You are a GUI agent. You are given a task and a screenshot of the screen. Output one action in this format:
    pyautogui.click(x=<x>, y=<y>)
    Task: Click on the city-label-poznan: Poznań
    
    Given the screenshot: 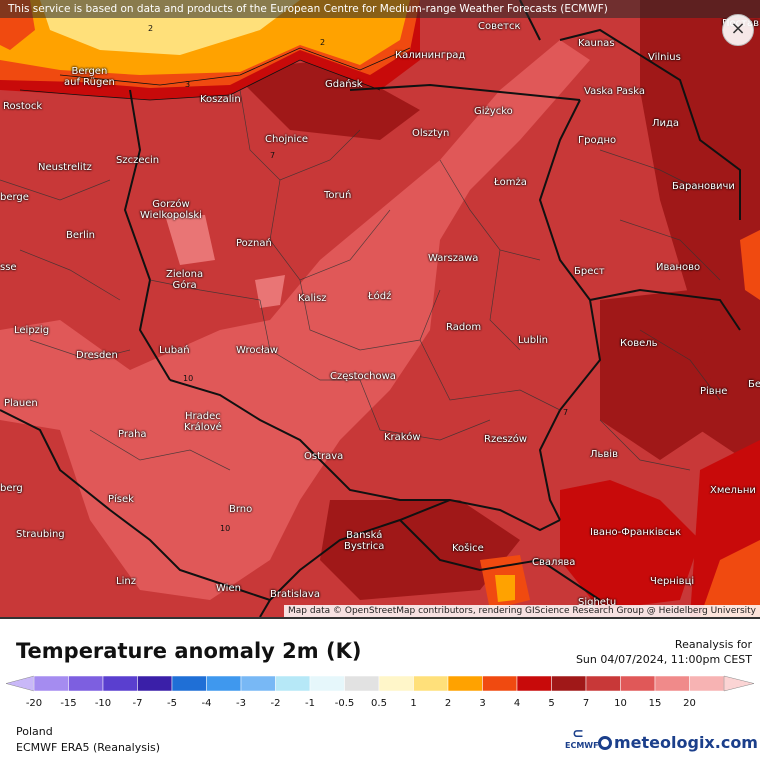 What is the action you would take?
    pyautogui.click(x=254, y=243)
    